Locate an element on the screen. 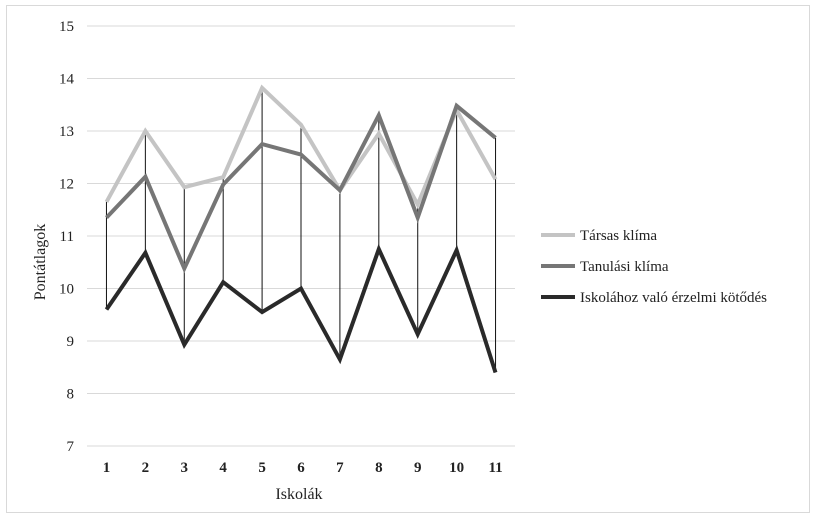 The height and width of the screenshot is (520, 818). x-tick-label: 2 is located at coordinates (146, 468).